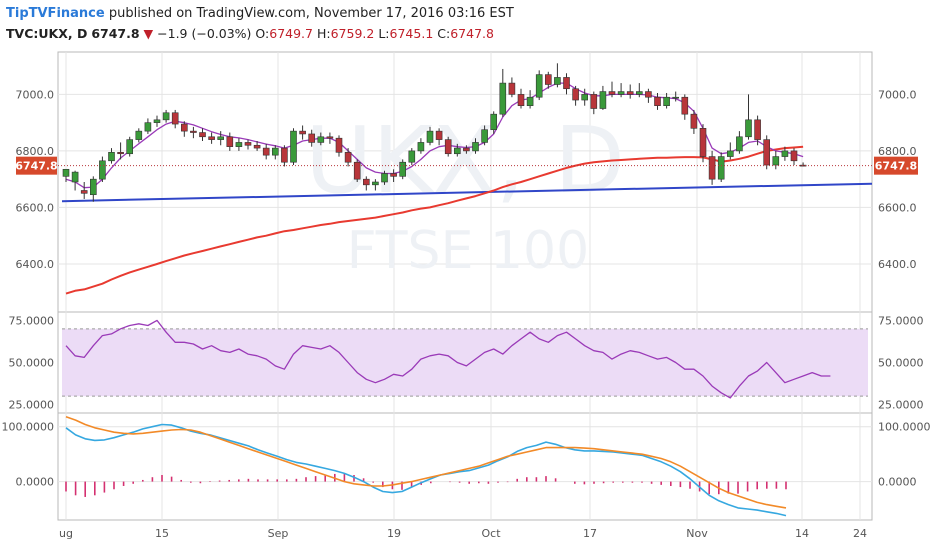 The image size is (932, 550). I want to click on y-tick-label-right: 6800.0, so click(897, 151).